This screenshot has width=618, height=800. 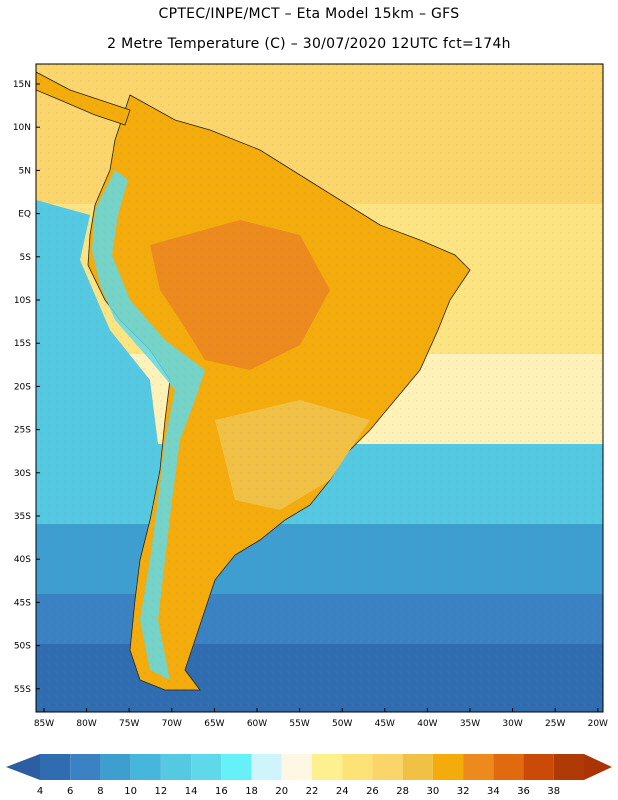 What do you see at coordinates (22, 517) in the screenshot?
I see `lat-tick-label: 35S` at bounding box center [22, 517].